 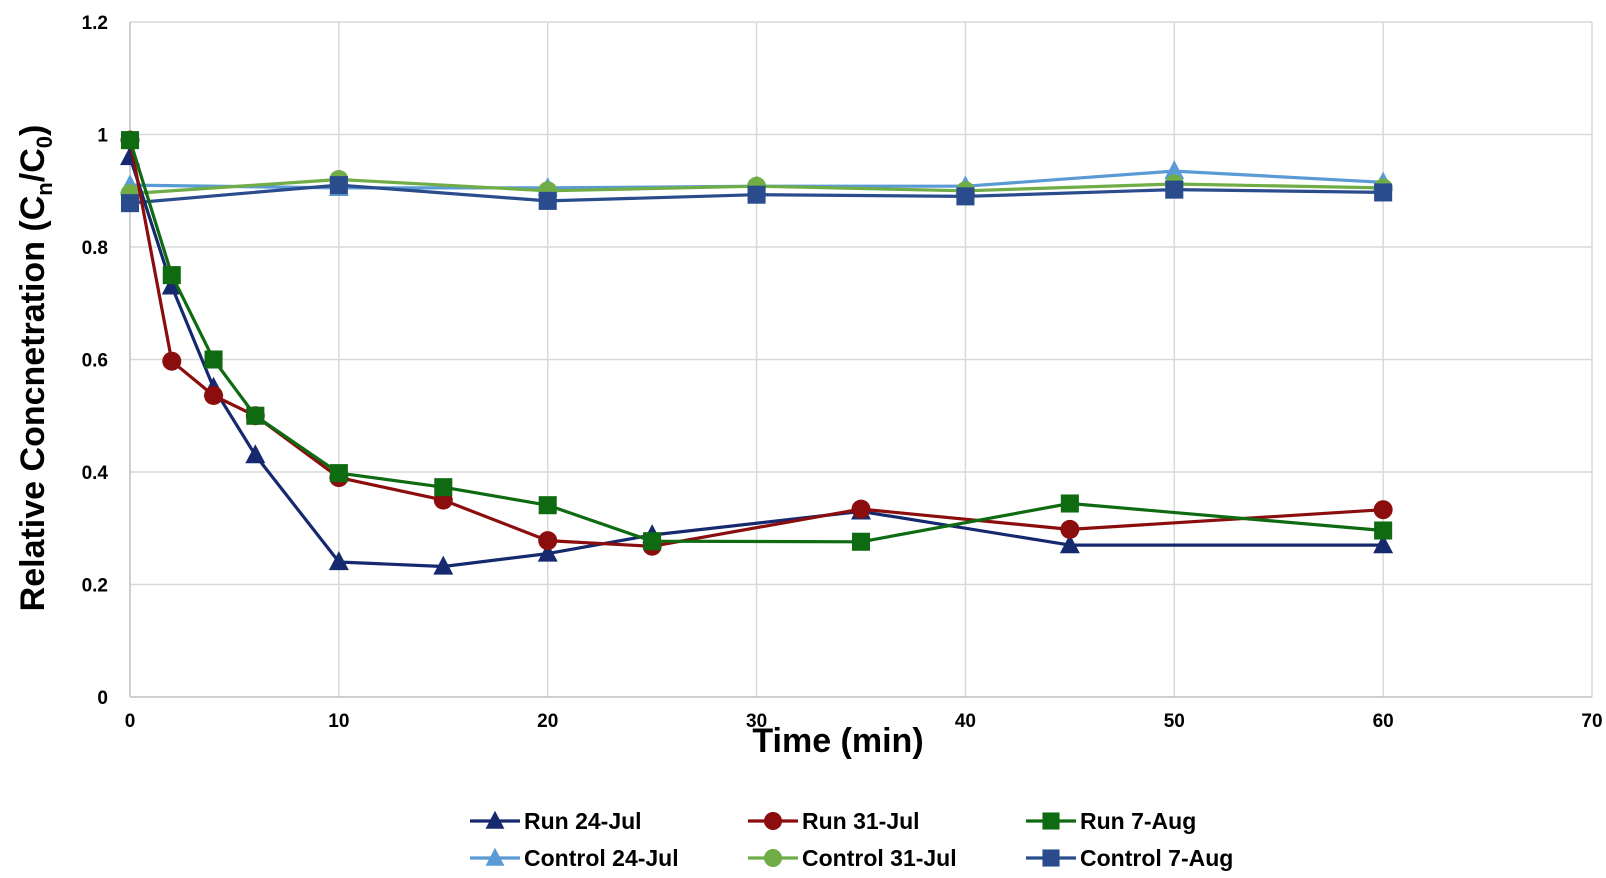 I want to click on y-axis-title-end: ), so click(x=33, y=130).